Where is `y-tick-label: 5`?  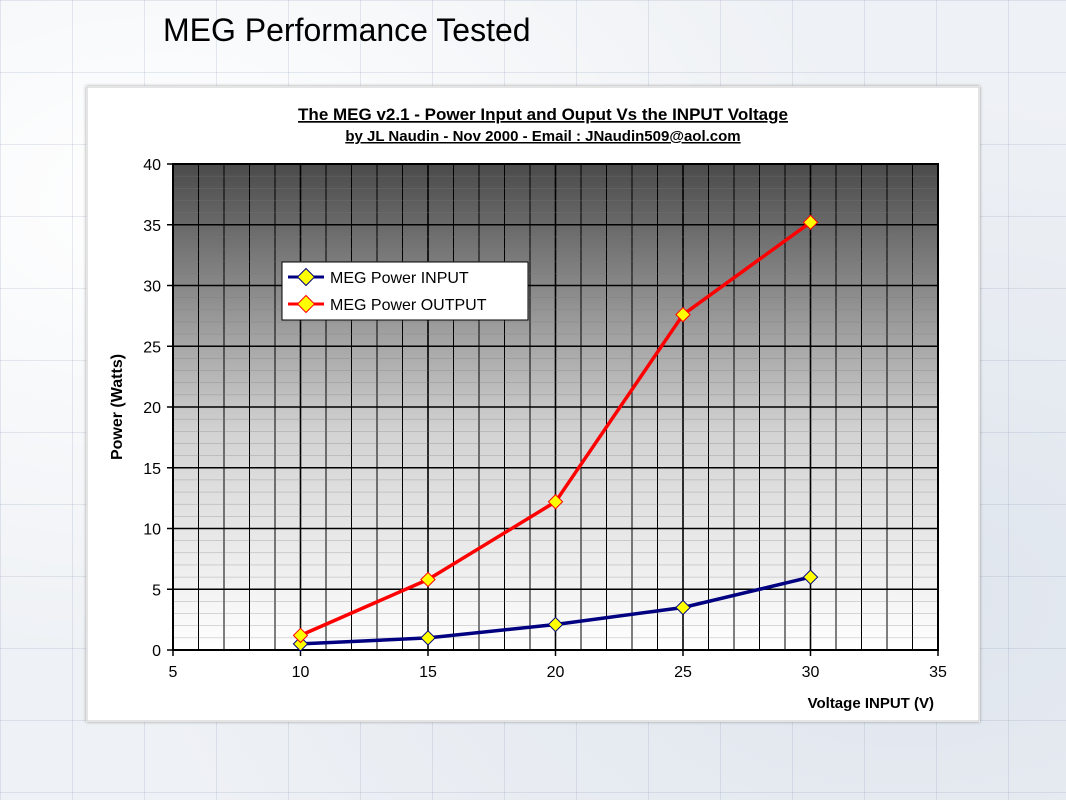
y-tick-label: 5 is located at coordinates (156, 590).